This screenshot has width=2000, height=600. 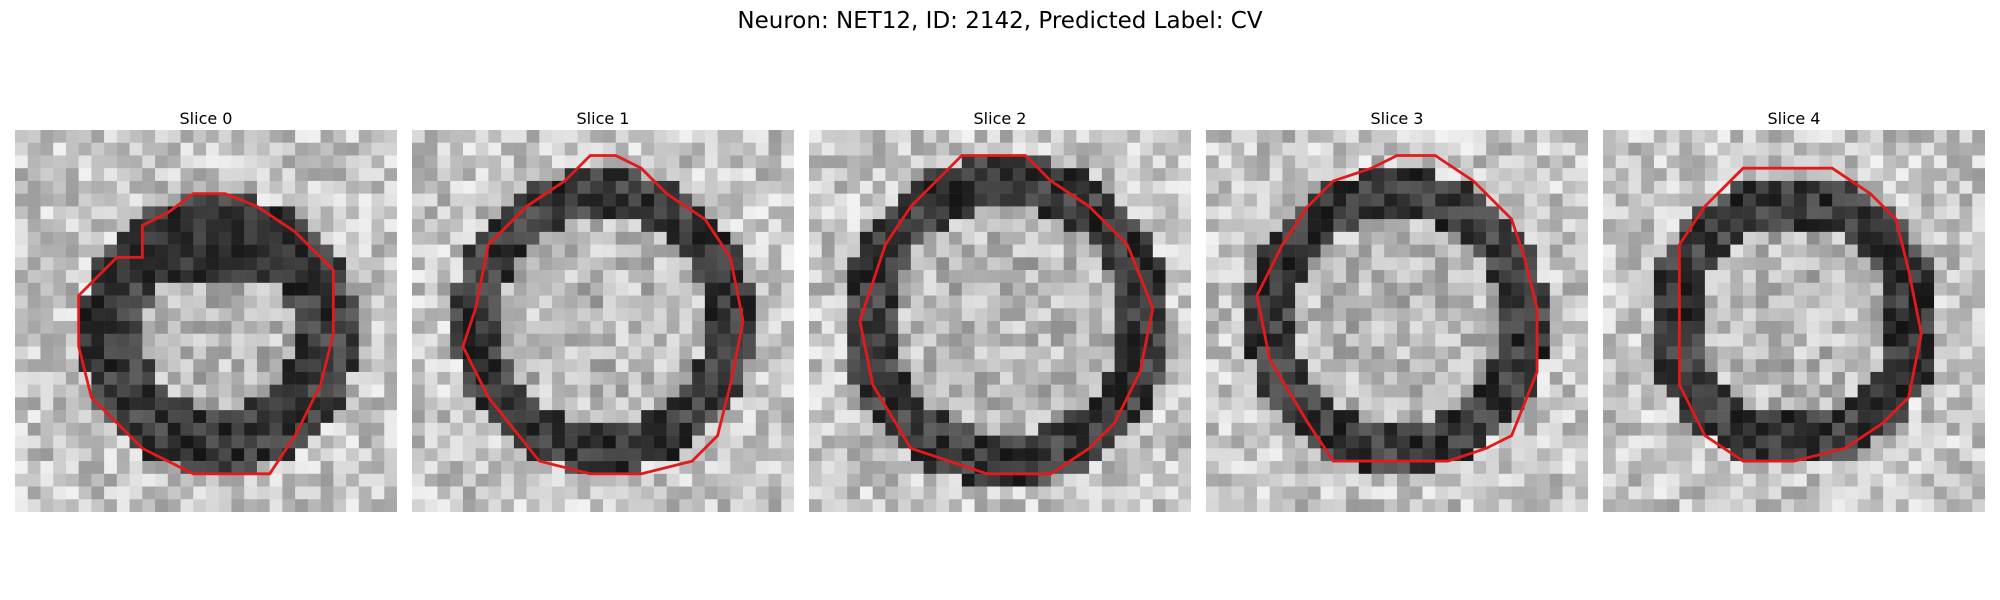 I want to click on slice-panel-2: Slice 2, so click(x=1000, y=310).